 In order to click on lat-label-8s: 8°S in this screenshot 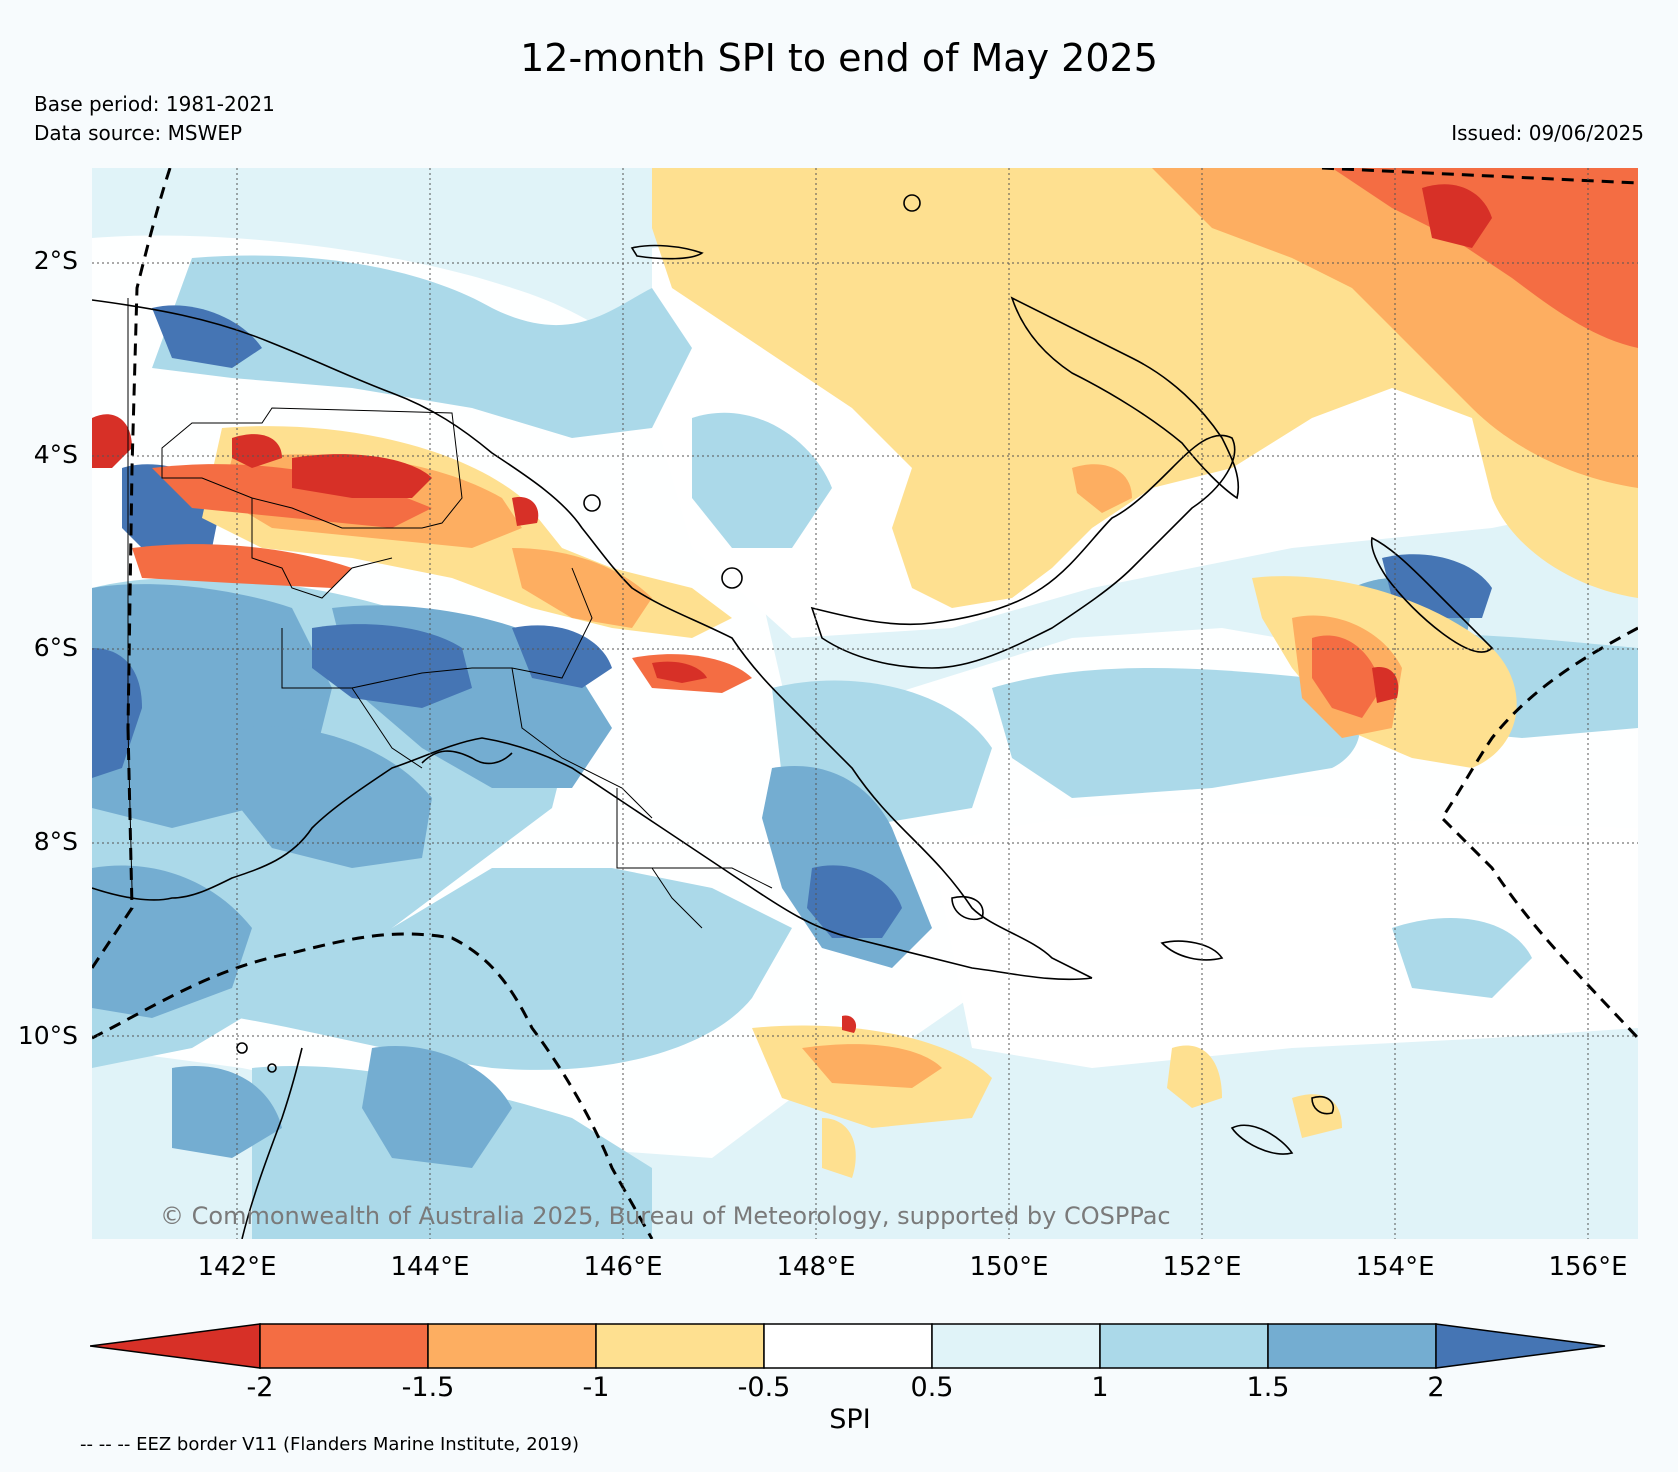, I will do `click(55, 841)`.